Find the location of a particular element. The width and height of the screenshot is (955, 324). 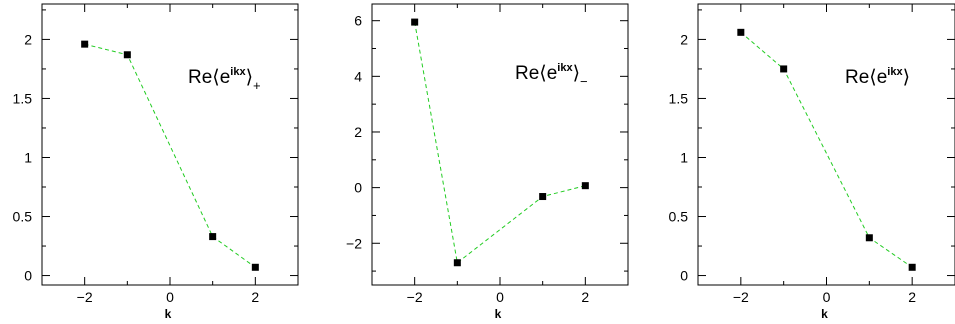

annotation: Re⟨eikx⟩− is located at coordinates (551, 75).